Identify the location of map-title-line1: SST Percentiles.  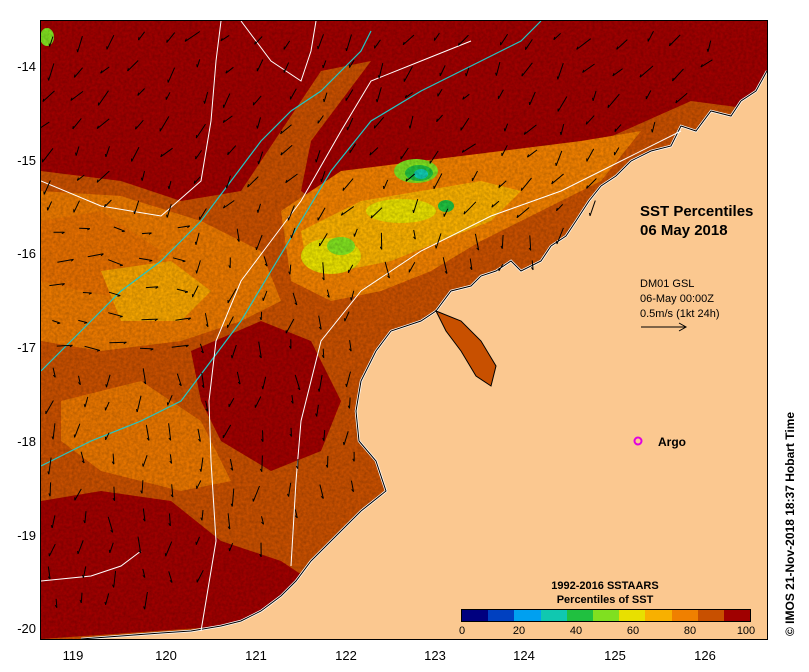
(697, 211).